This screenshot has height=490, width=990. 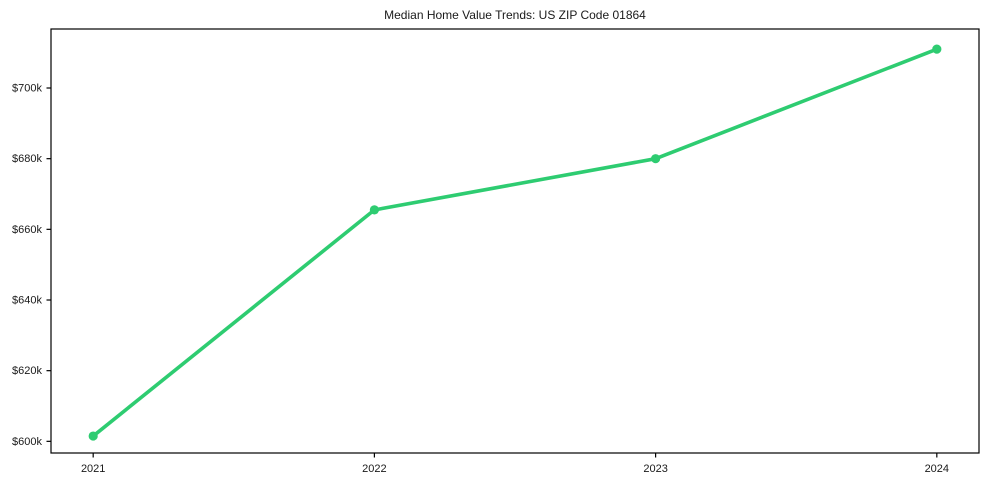 I want to click on data-point-2022, so click(x=374, y=210).